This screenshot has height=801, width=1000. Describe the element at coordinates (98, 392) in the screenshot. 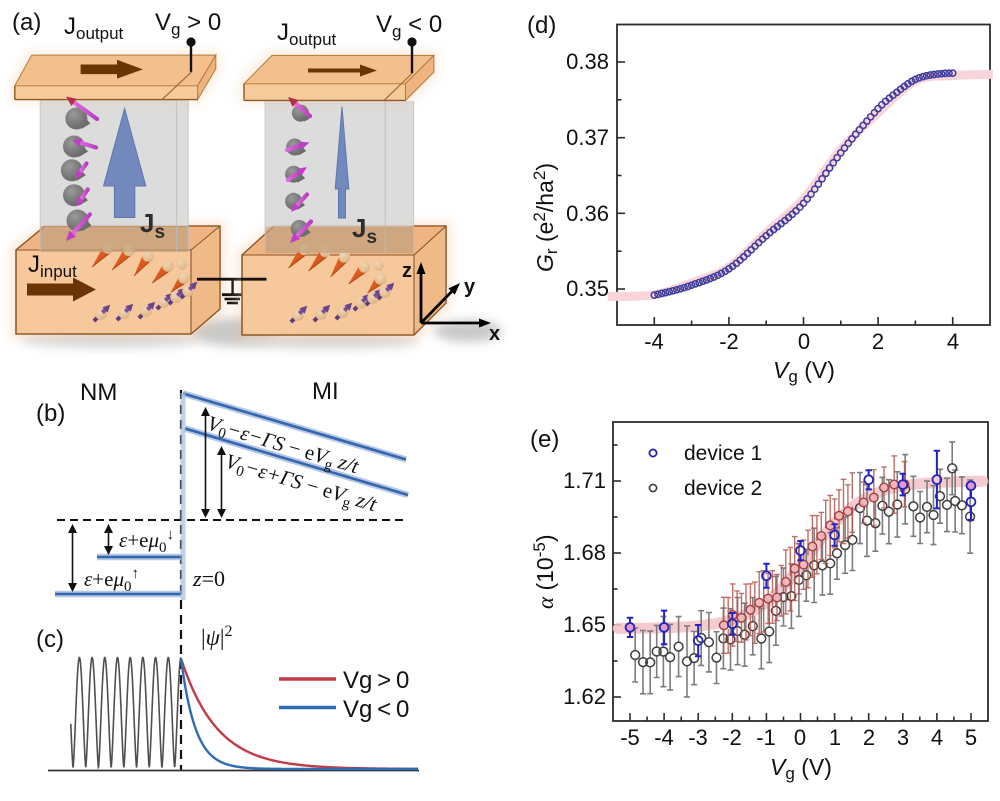

I see `svg-text: NM` at that location.